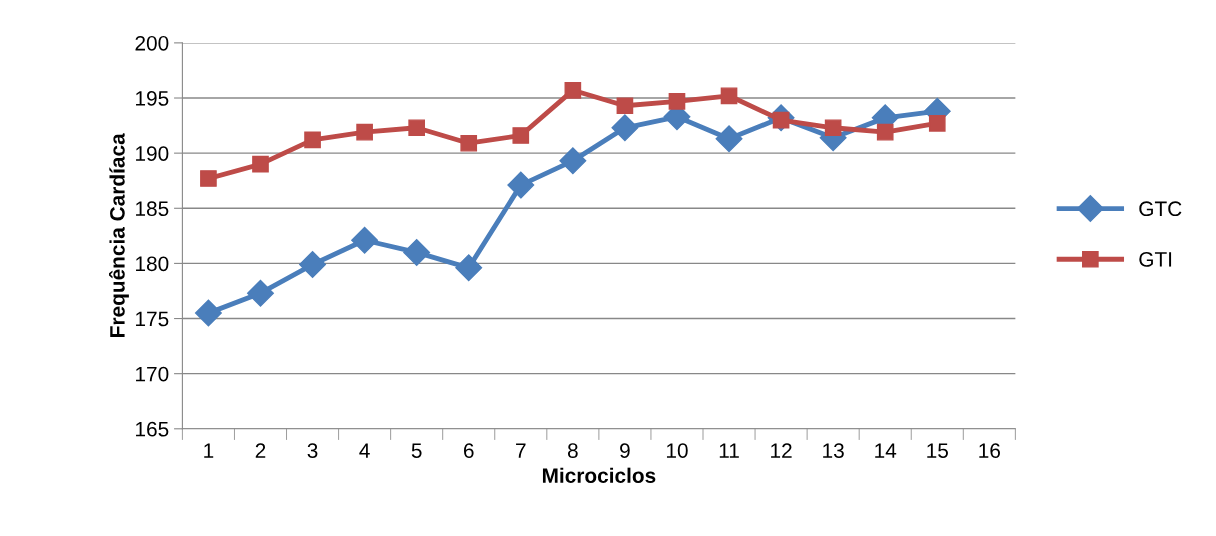 The width and height of the screenshot is (1216, 536). I want to click on x-tick-label: 14, so click(886, 450).